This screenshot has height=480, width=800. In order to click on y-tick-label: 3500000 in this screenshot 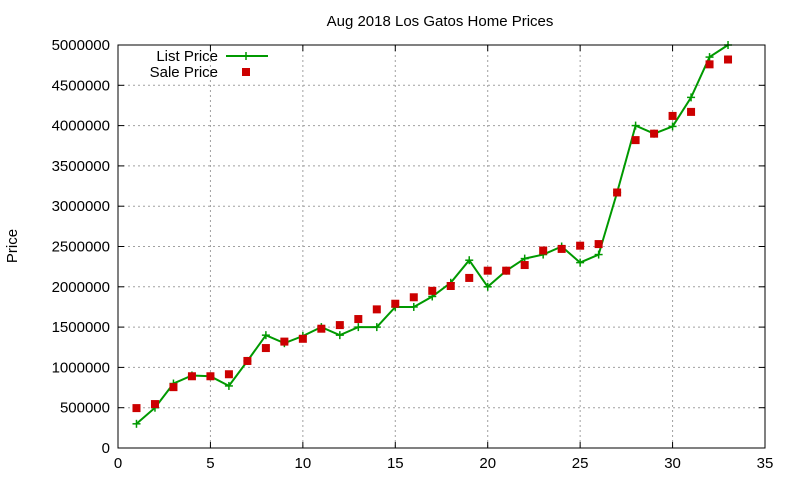, I will do `click(81, 166)`.